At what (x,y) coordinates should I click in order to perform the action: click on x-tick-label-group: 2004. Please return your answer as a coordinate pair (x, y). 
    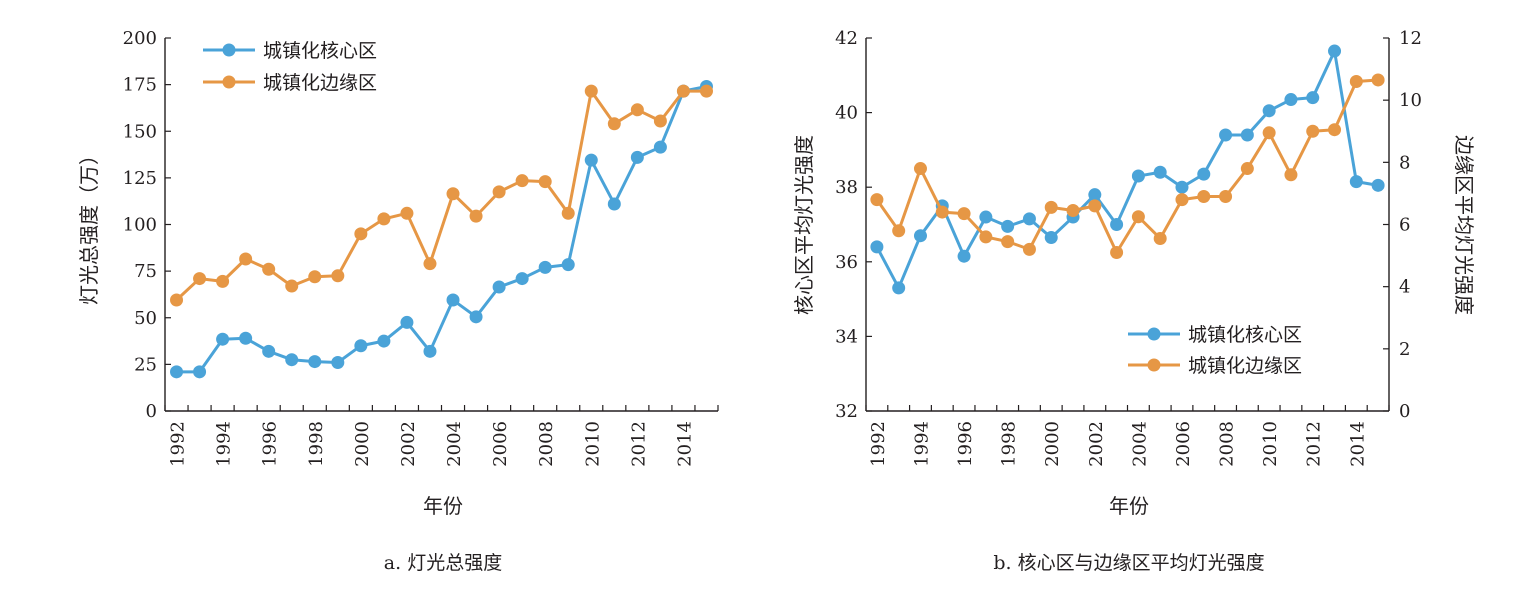
    Looking at the image, I should click on (1139, 444).